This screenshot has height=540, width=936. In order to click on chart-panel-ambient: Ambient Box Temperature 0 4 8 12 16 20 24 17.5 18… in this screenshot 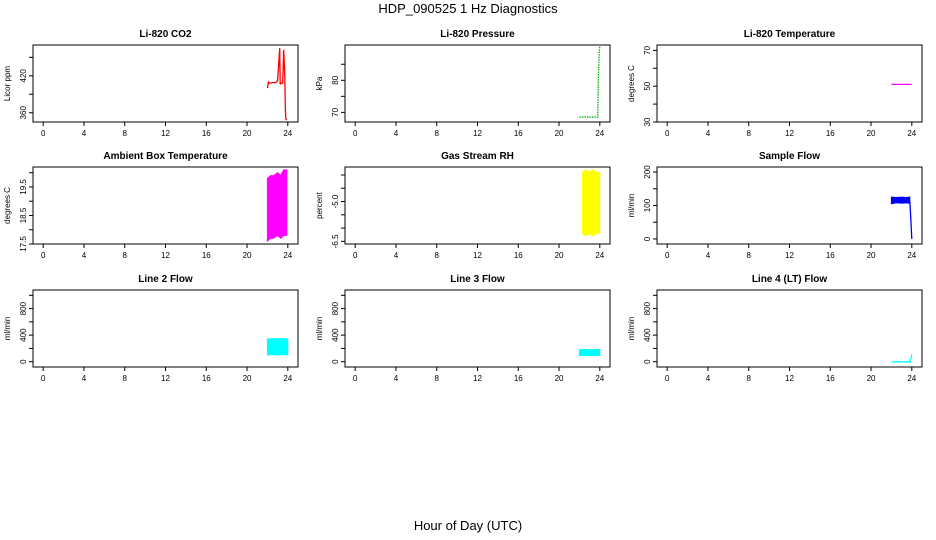, I will do `click(151, 205)`.